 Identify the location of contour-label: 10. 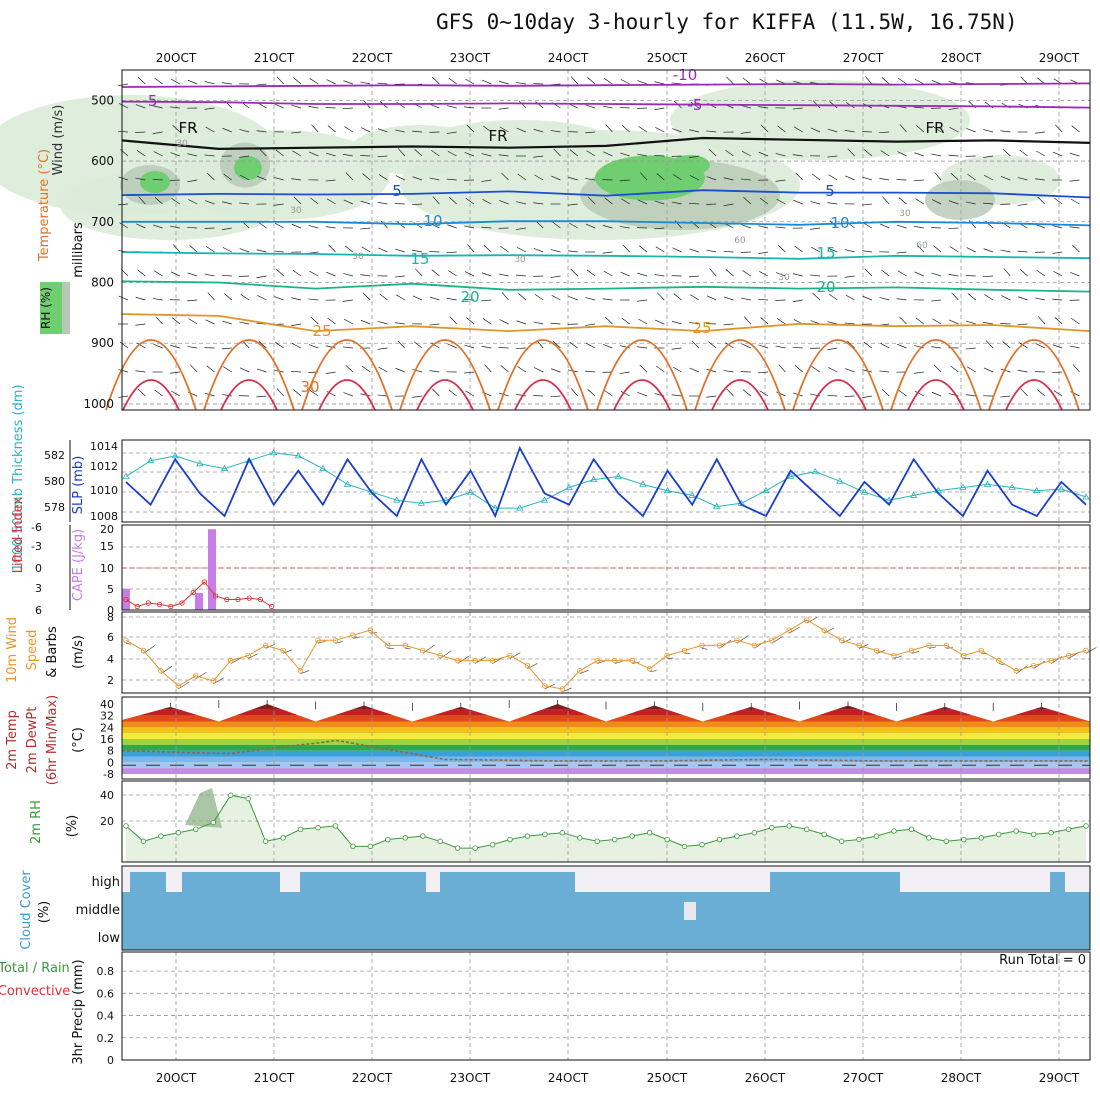
(839, 223).